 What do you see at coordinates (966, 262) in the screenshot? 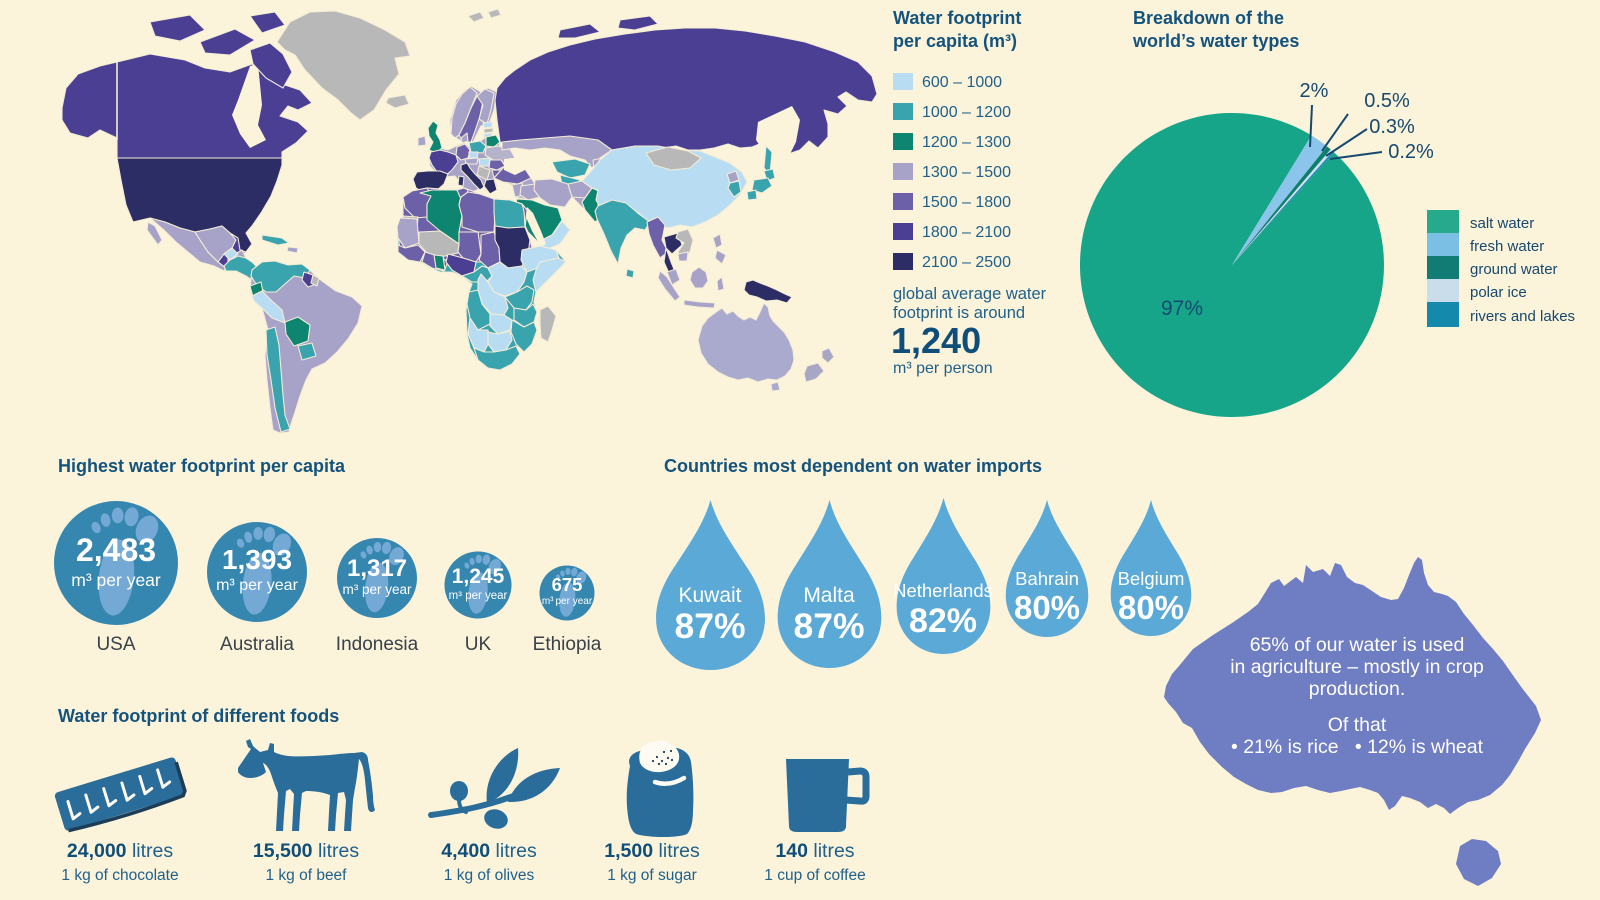
I see `svg-text: 2100 – 2500` at bounding box center [966, 262].